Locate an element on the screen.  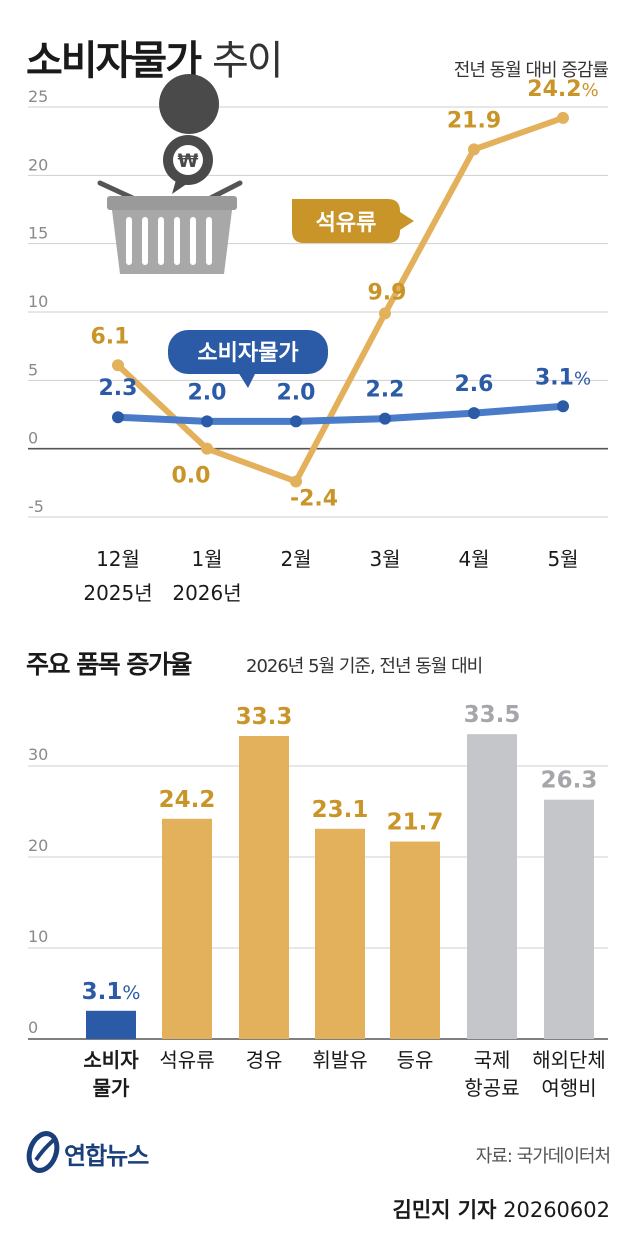
data-label: 24.2 is located at coordinates (187, 800).